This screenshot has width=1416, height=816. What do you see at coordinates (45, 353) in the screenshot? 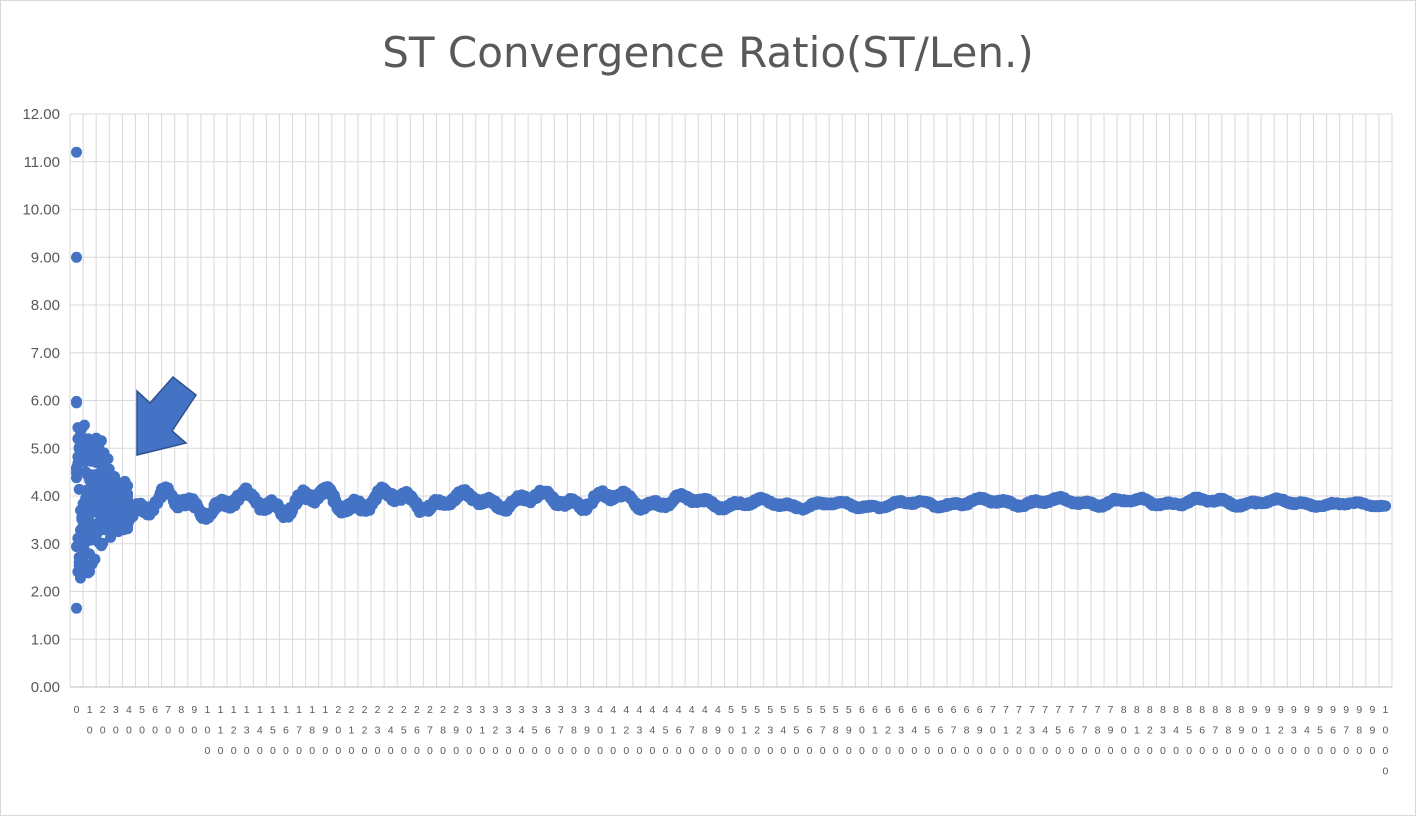
I see `y-tick-label: 7.00` at bounding box center [45, 353].